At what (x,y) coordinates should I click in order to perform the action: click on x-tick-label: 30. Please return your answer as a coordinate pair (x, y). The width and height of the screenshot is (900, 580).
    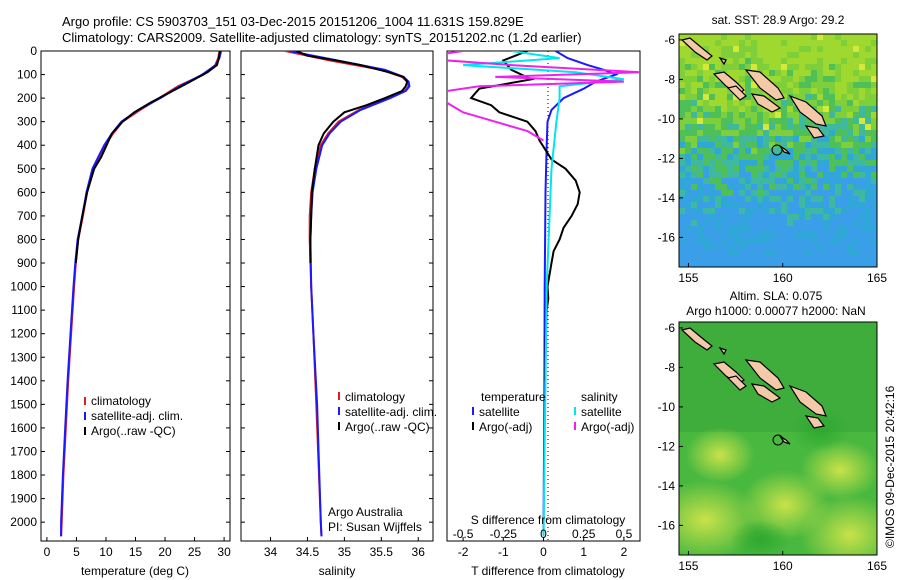
    Looking at the image, I should click on (224, 552).